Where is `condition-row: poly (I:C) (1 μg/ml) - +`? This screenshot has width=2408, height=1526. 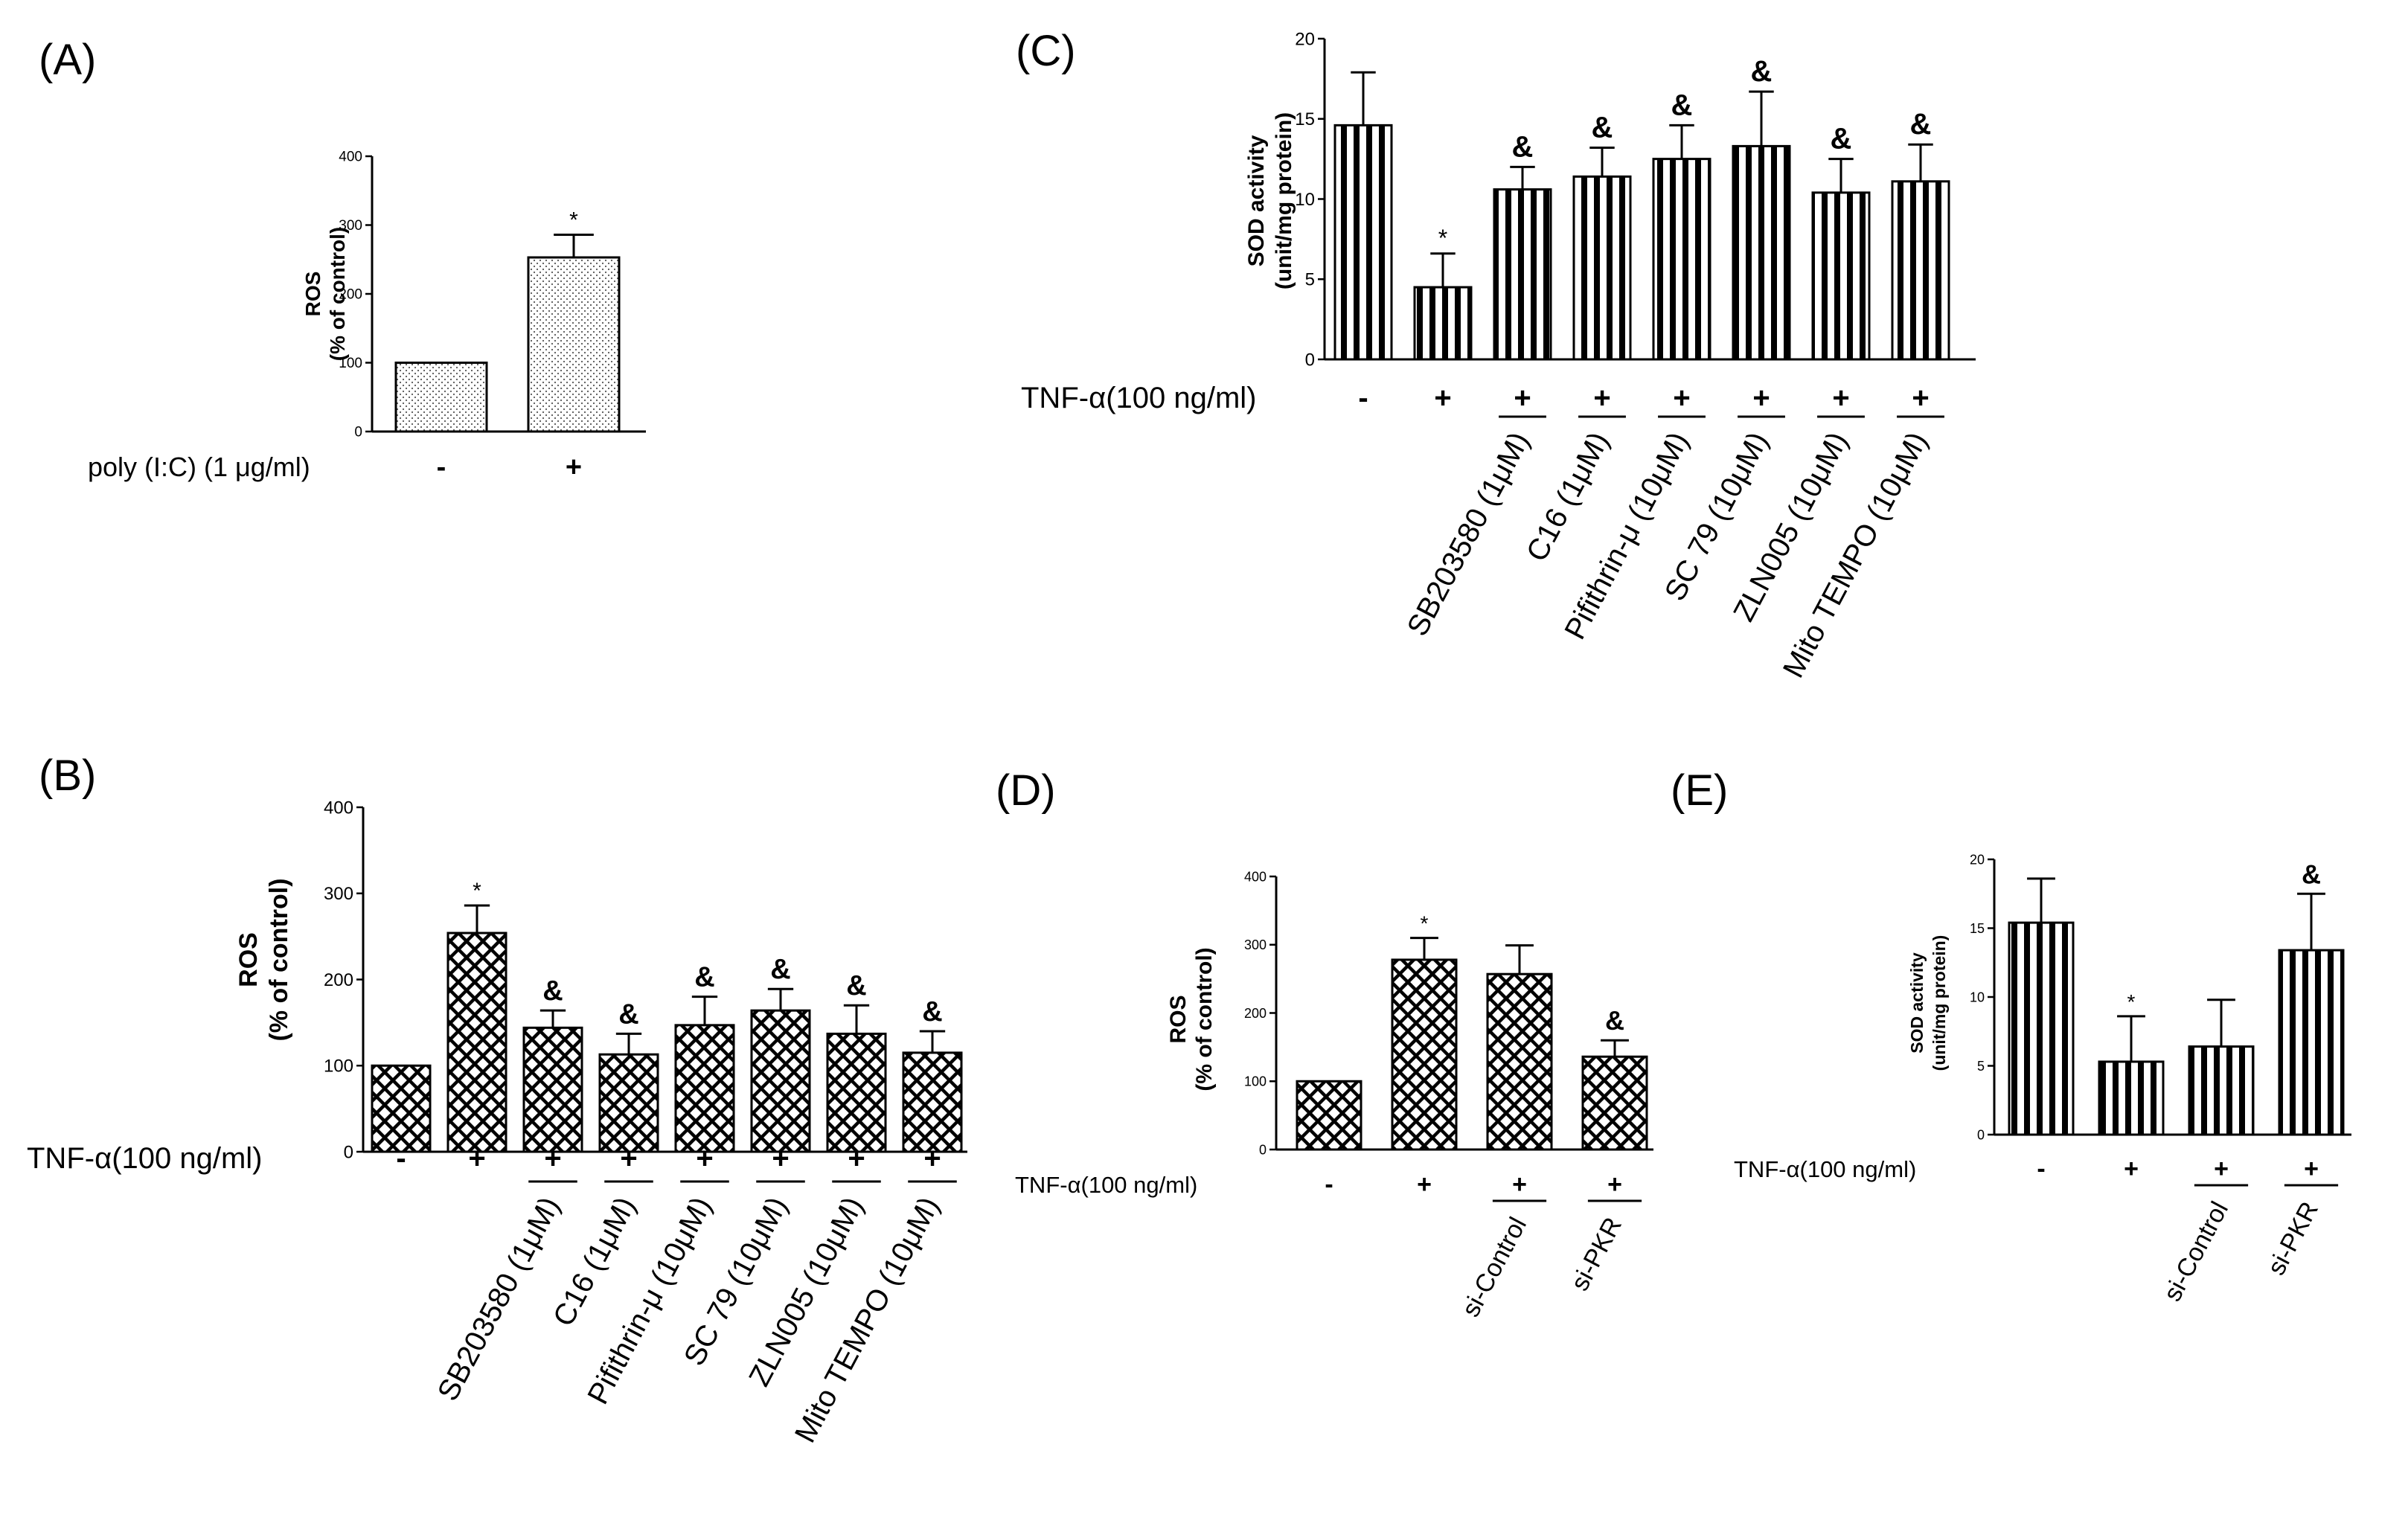
condition-row: poly (I:C) (1 μg/ml) - + is located at coordinates (335, 467).